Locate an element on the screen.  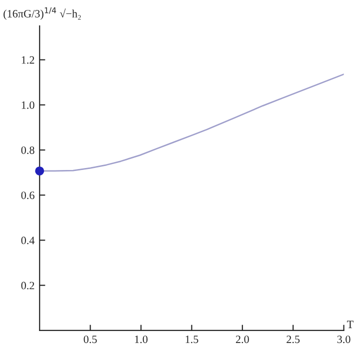
y-tick-label: 0.6 is located at coordinates (27, 196).